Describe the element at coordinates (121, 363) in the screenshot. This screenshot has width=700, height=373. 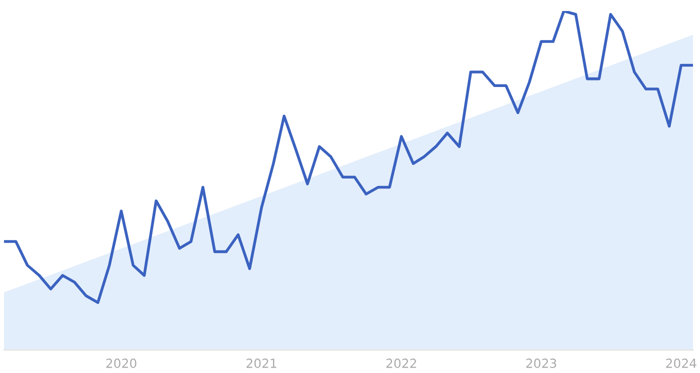
I see `x-tick-label: 2020` at that location.